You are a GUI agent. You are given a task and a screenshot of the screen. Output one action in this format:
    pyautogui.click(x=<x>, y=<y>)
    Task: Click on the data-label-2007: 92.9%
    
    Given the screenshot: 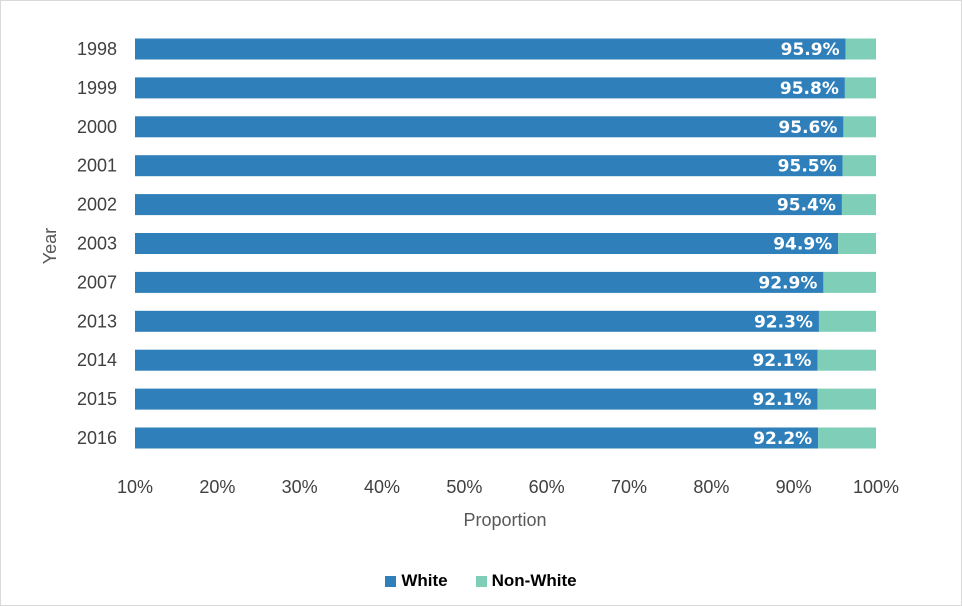 What is the action you would take?
    pyautogui.click(x=787, y=283)
    